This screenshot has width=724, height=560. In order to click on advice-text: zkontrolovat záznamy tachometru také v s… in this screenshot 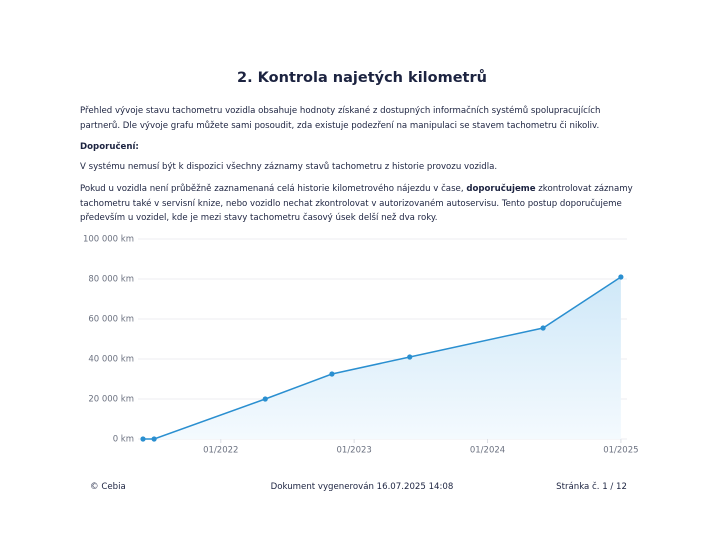, I will do `click(358, 203)`.